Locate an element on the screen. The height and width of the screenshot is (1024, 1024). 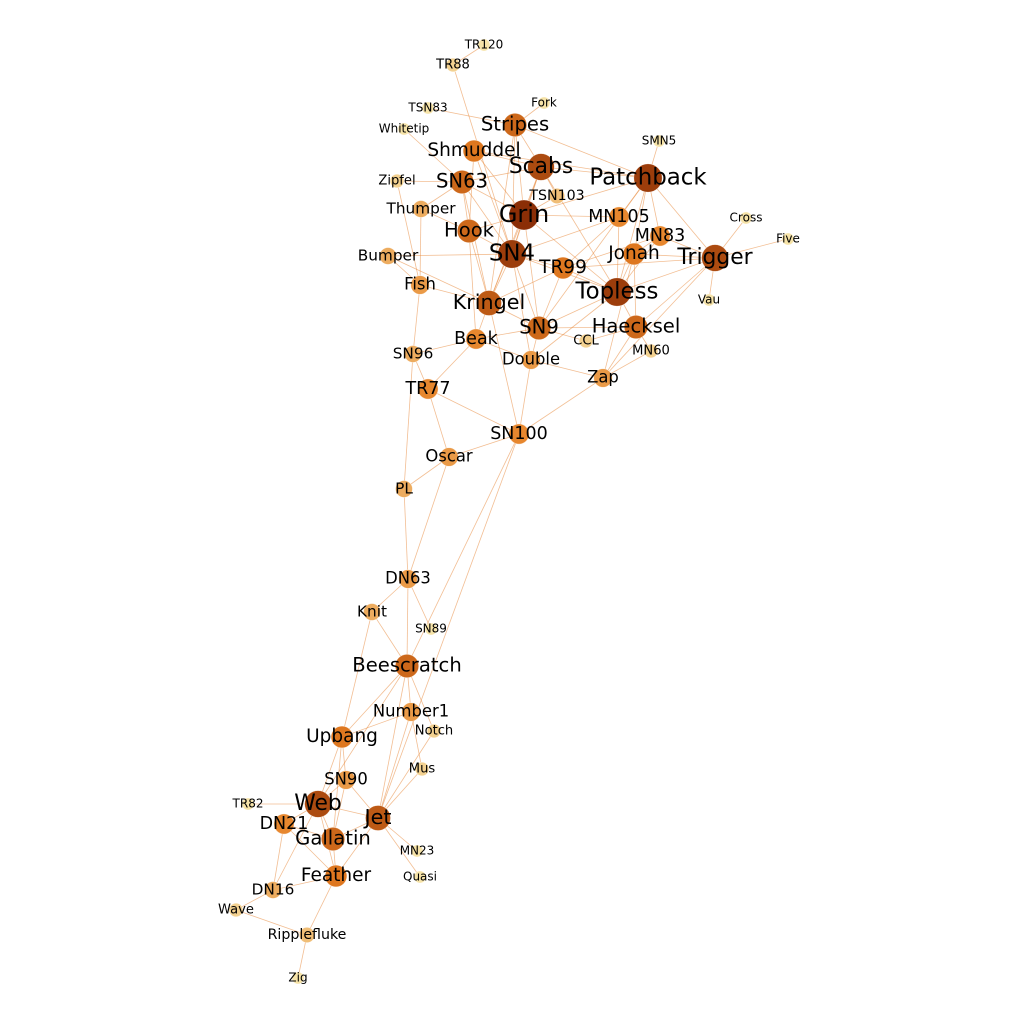
node-label-SN89: SN89 is located at coordinates (431, 629).